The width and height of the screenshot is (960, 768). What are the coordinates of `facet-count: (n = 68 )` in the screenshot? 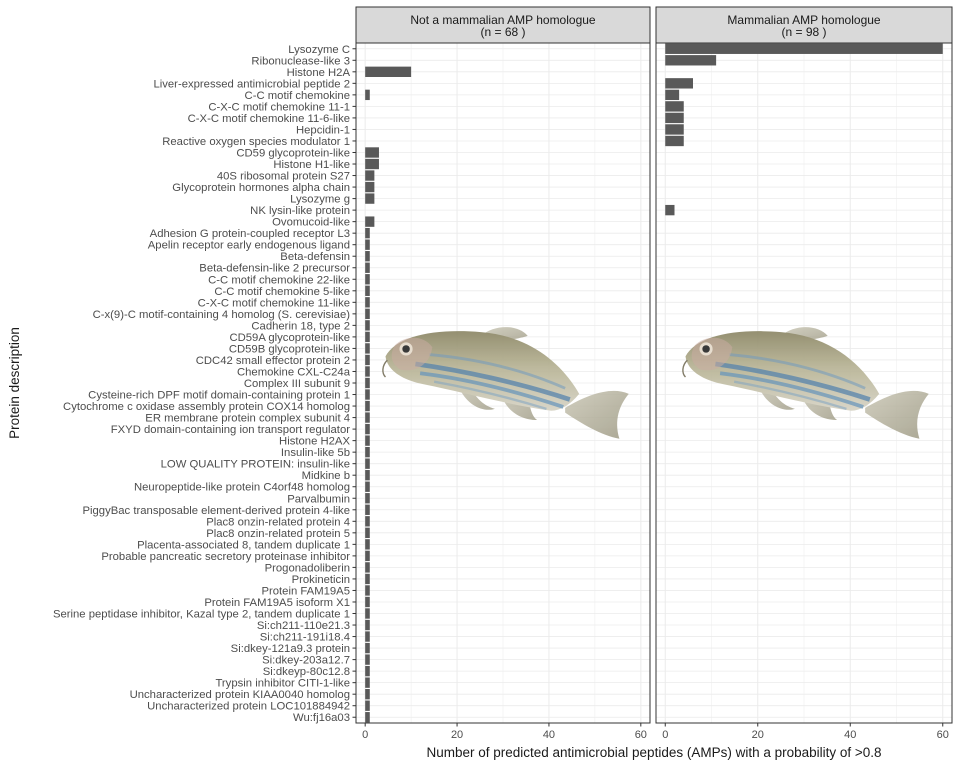 It's located at (502, 32).